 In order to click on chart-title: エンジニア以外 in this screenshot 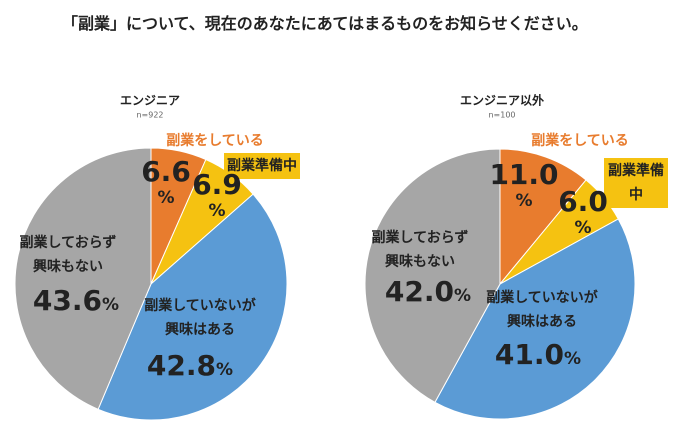, I will do `click(502, 100)`.